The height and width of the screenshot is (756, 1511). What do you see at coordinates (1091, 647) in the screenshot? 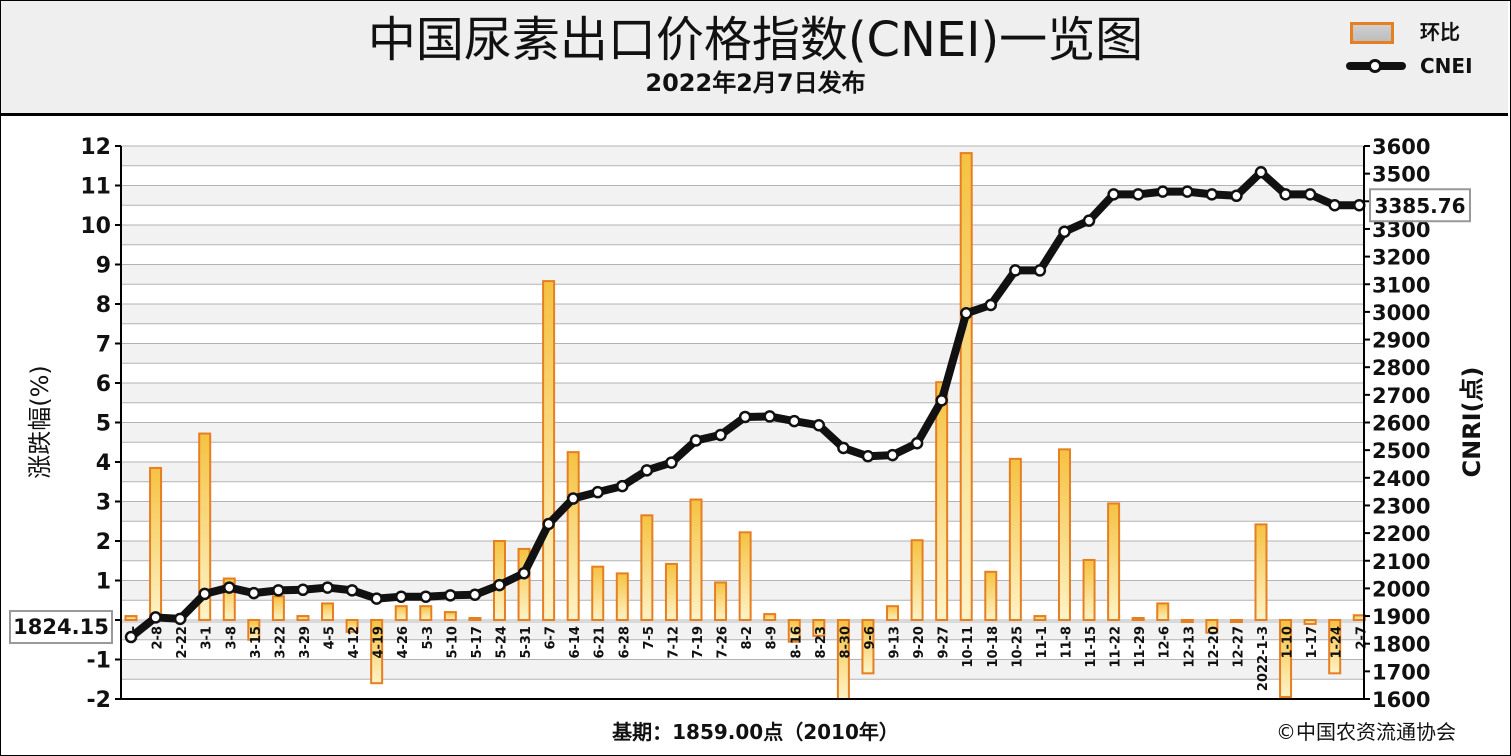
I see `x-tick-label: 11-15` at bounding box center [1091, 647].